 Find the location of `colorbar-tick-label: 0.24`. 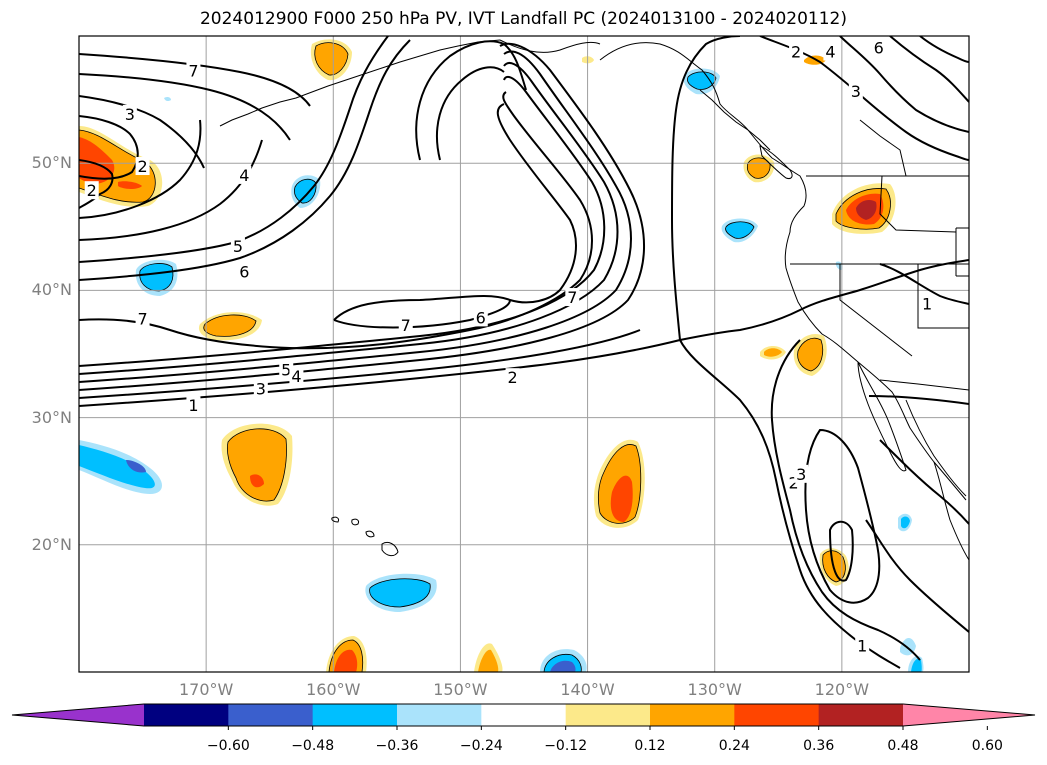

colorbar-tick-label: 0.24 is located at coordinates (734, 746).